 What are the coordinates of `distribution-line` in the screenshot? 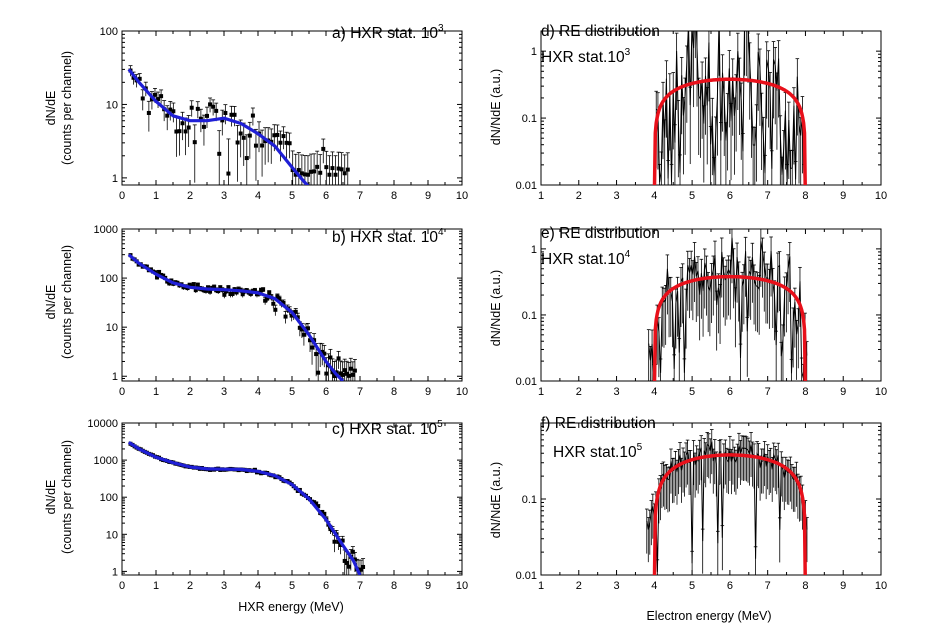 It's located at (728, 308).